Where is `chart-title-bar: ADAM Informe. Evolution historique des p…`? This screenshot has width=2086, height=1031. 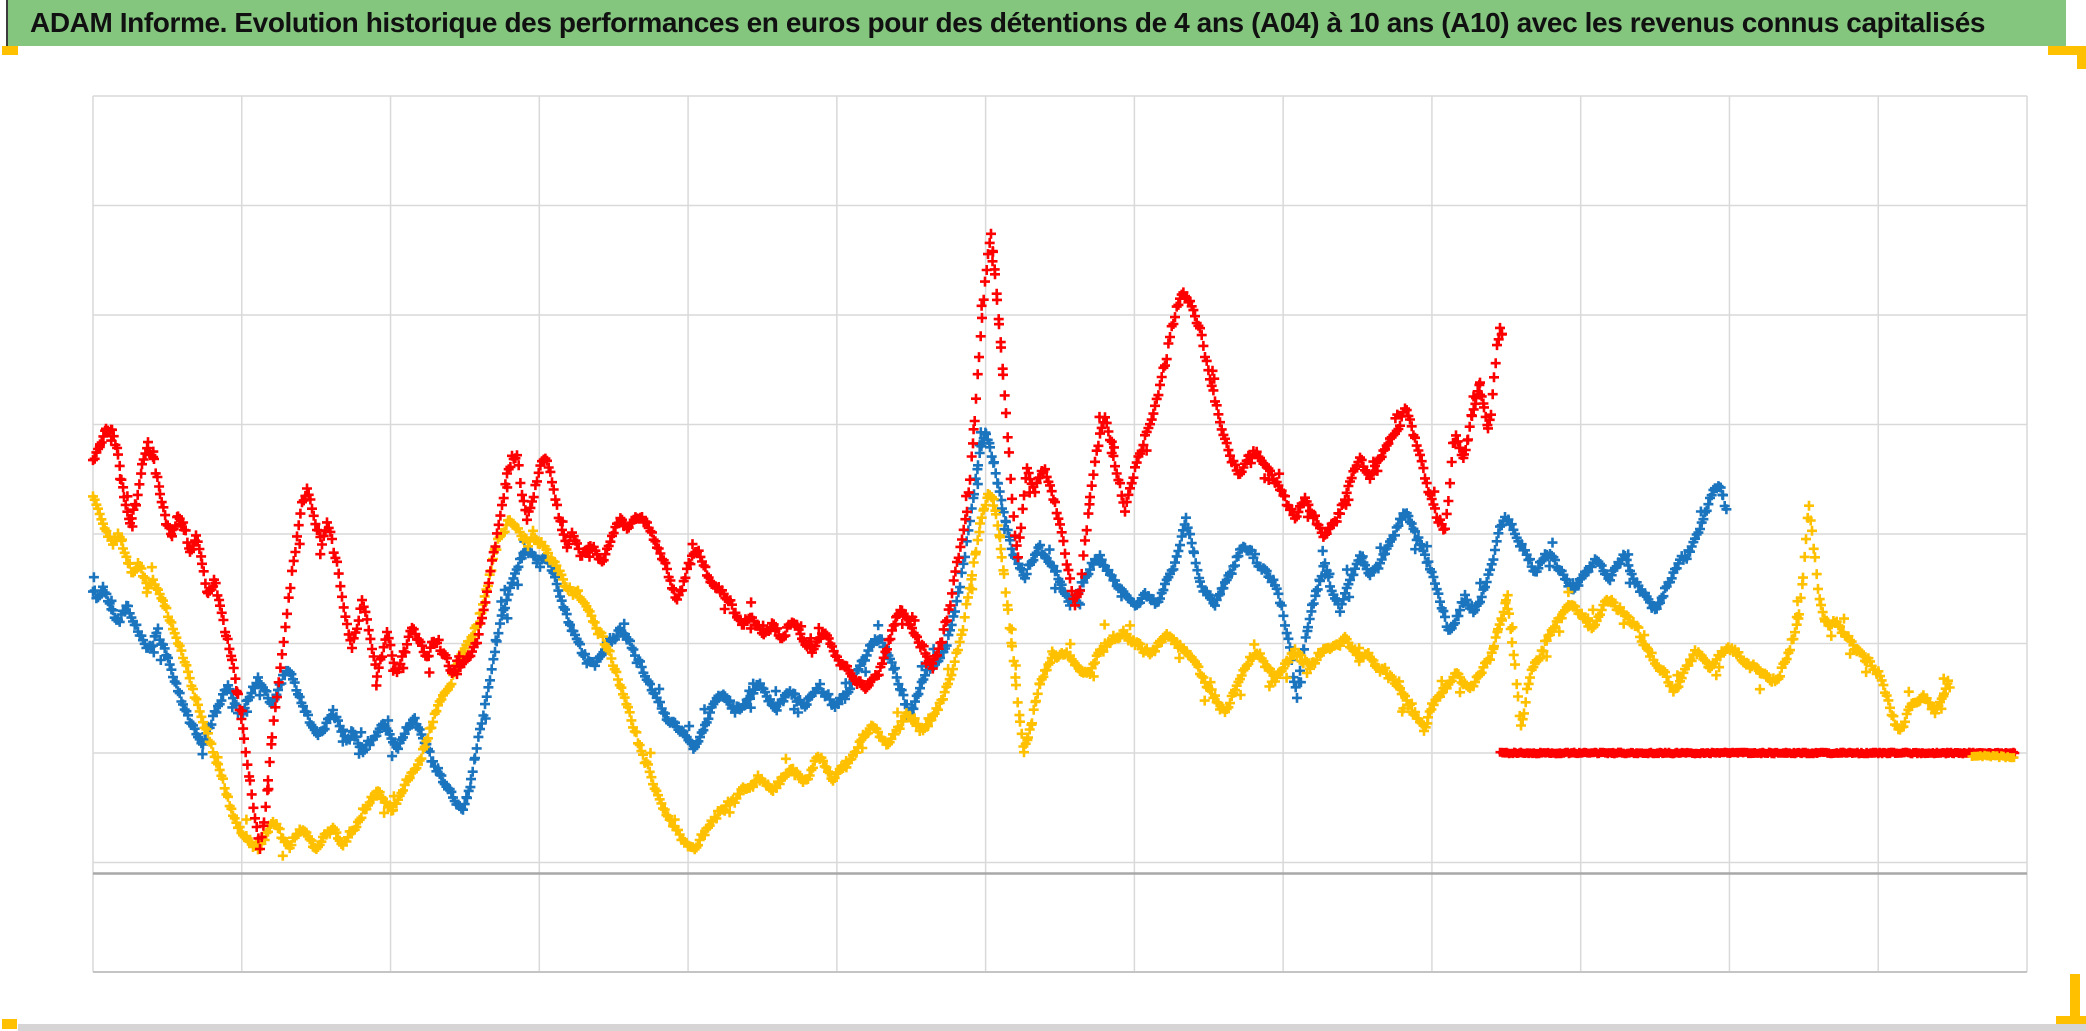 chart-title-bar: ADAM Informe. Evolution historique des p… is located at coordinates (1036, 23).